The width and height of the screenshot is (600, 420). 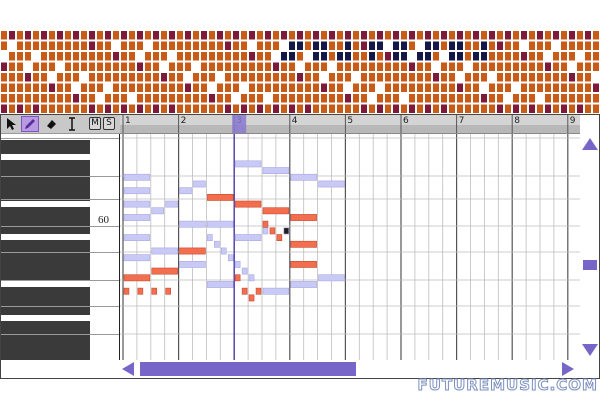 I want to click on text-cursor-tool-button, so click(x=72, y=124).